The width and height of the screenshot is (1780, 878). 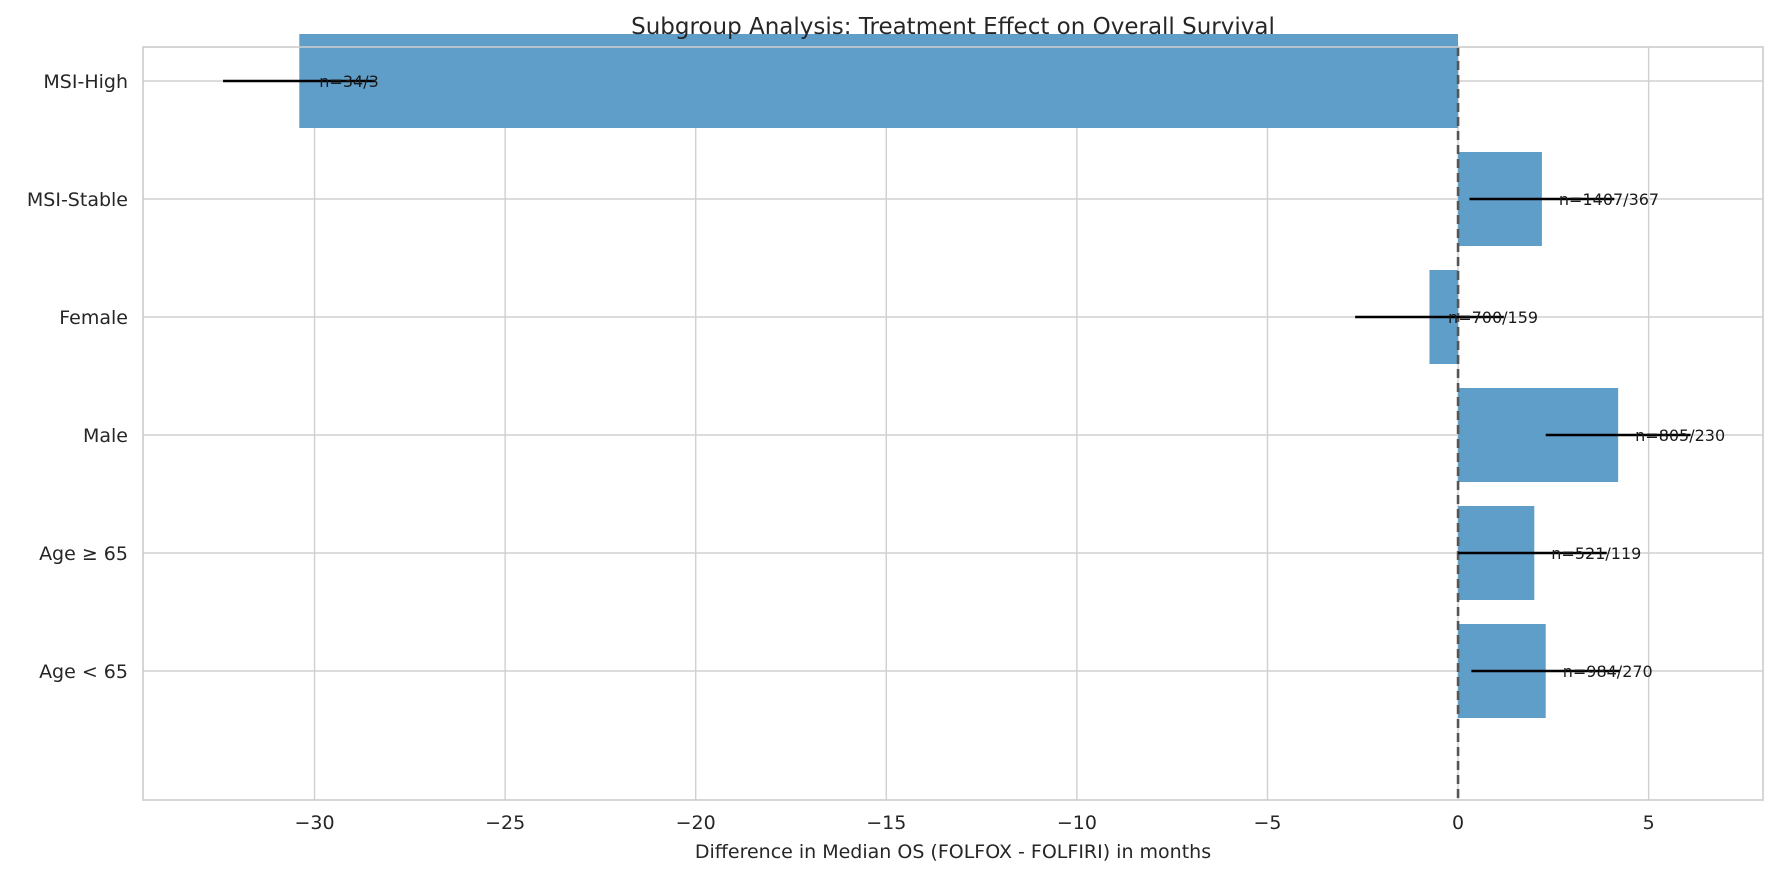 What do you see at coordinates (696, 823) in the screenshot?
I see `x-tick-label: −20` at bounding box center [696, 823].